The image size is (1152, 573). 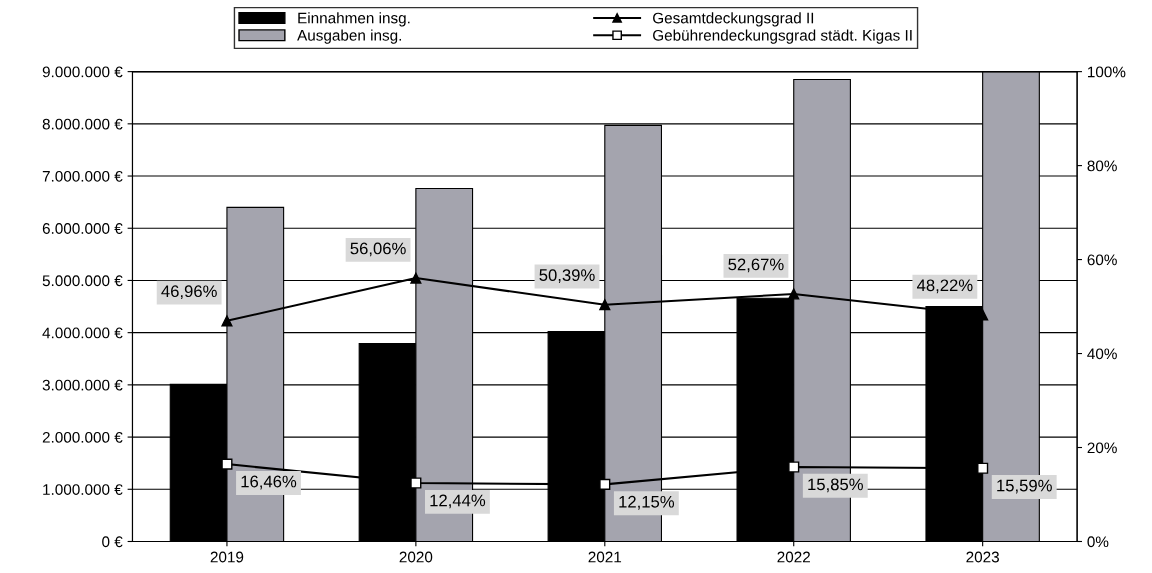 I want to click on x-tick-label: 2022, so click(x=793, y=557).